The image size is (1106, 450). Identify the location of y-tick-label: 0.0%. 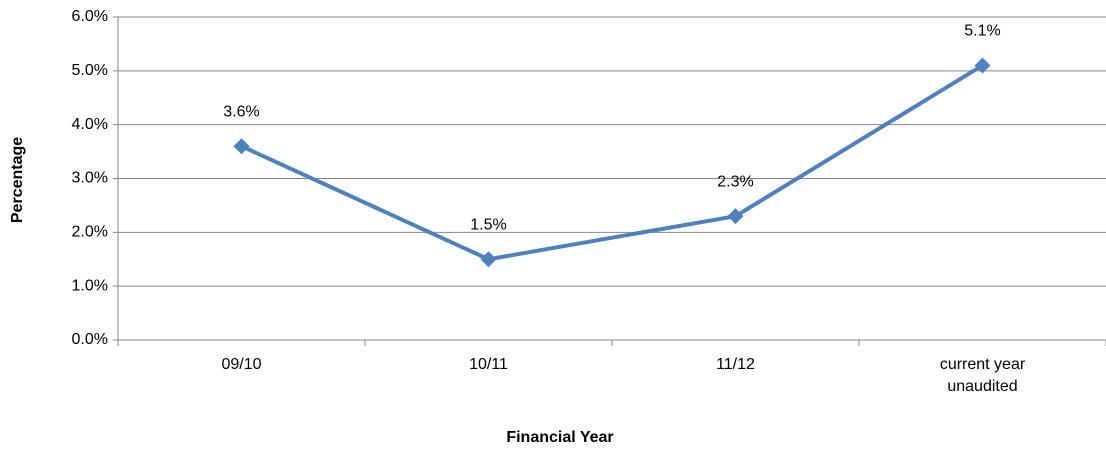
(90, 339).